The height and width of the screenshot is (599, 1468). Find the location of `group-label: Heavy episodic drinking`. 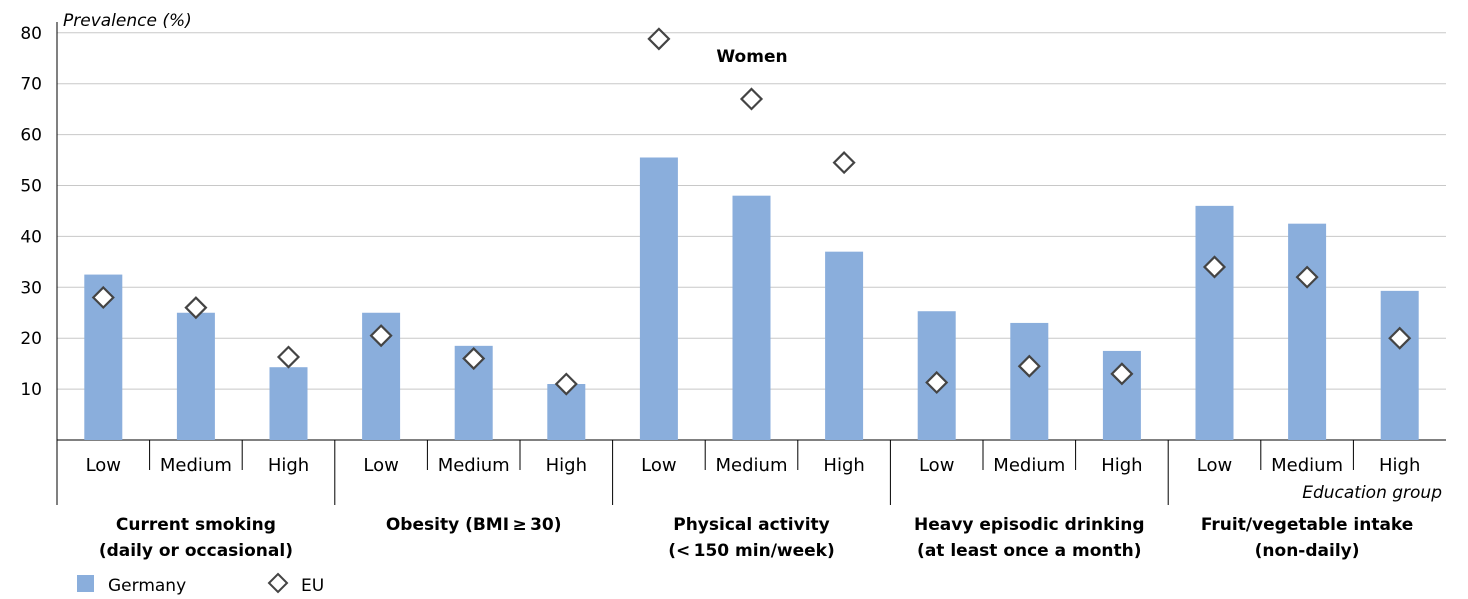

group-label: Heavy episodic drinking is located at coordinates (1029, 525).